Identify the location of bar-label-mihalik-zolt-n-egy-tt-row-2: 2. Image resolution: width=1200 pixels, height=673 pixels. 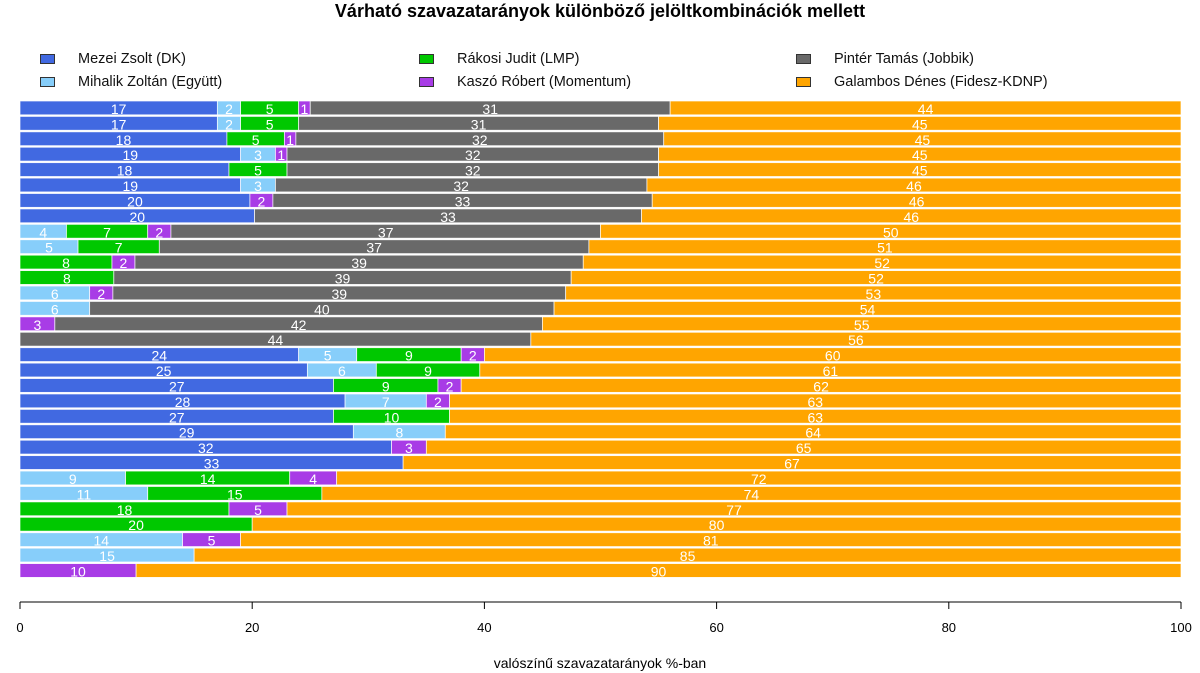
(229, 124).